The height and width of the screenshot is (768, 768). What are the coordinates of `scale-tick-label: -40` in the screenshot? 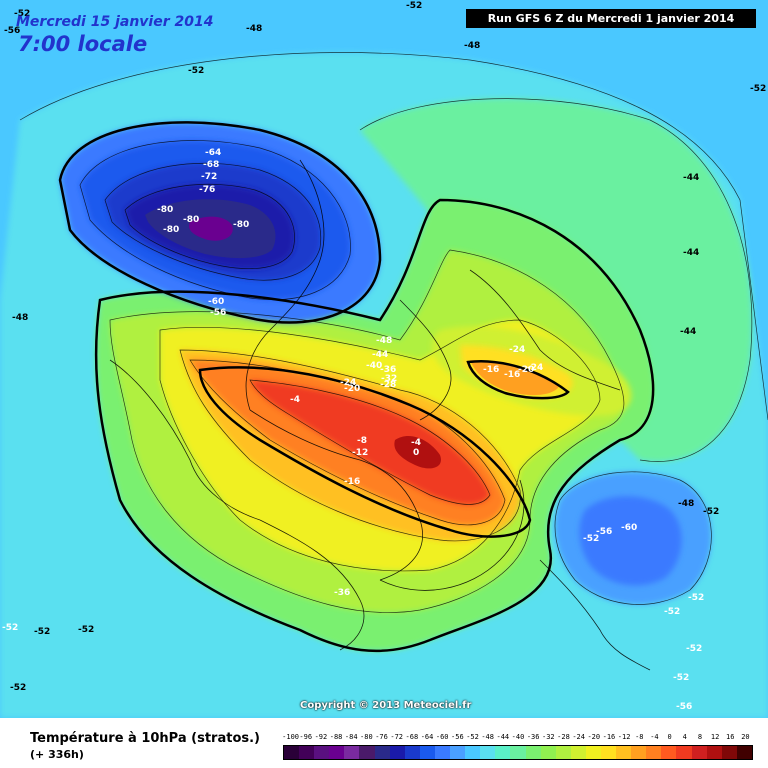 It's located at (518, 737).